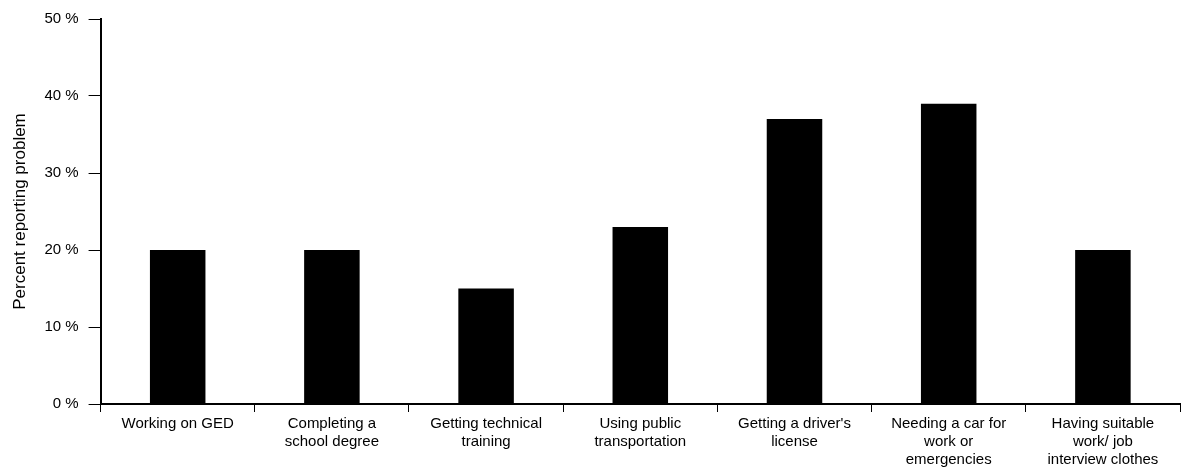 The height and width of the screenshot is (472, 1188). I want to click on y-tick-label: 20 %, so click(61, 249).